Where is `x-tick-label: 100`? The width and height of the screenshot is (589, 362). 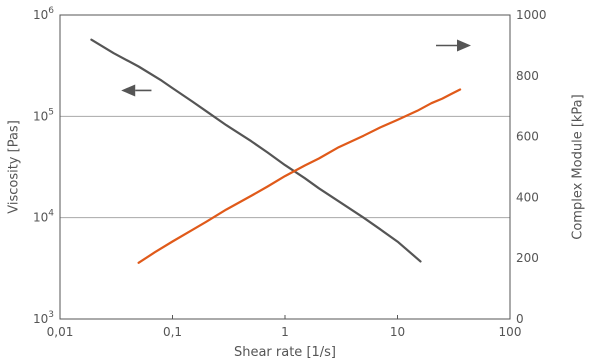 x-tick-label: 100 is located at coordinates (510, 332).